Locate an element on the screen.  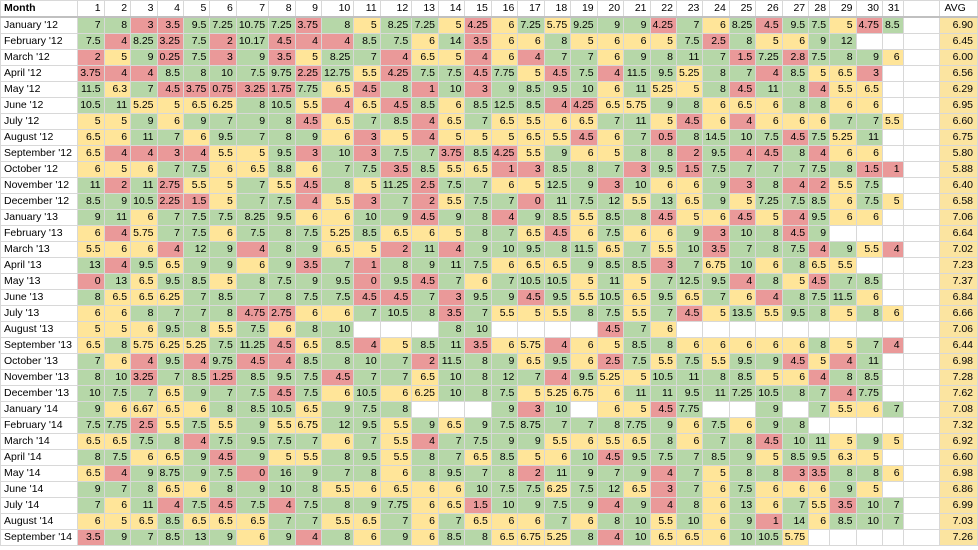
day-value-cell: 5.75 is located at coordinates (557, 25).